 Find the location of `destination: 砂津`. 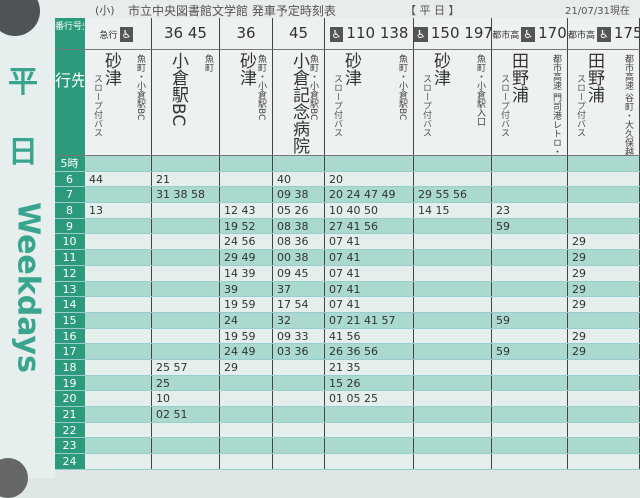

destination: 砂津 is located at coordinates (351, 69).